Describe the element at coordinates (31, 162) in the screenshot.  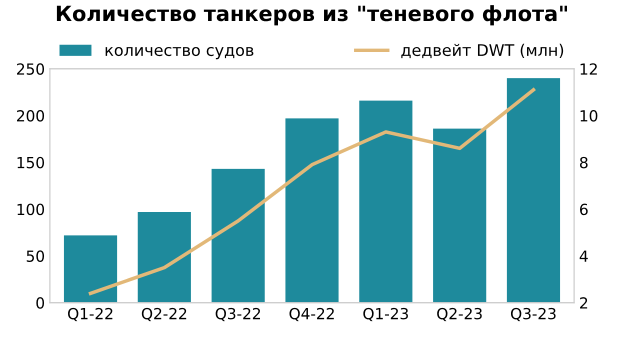
I see `y-tick-label: 150` at that location.